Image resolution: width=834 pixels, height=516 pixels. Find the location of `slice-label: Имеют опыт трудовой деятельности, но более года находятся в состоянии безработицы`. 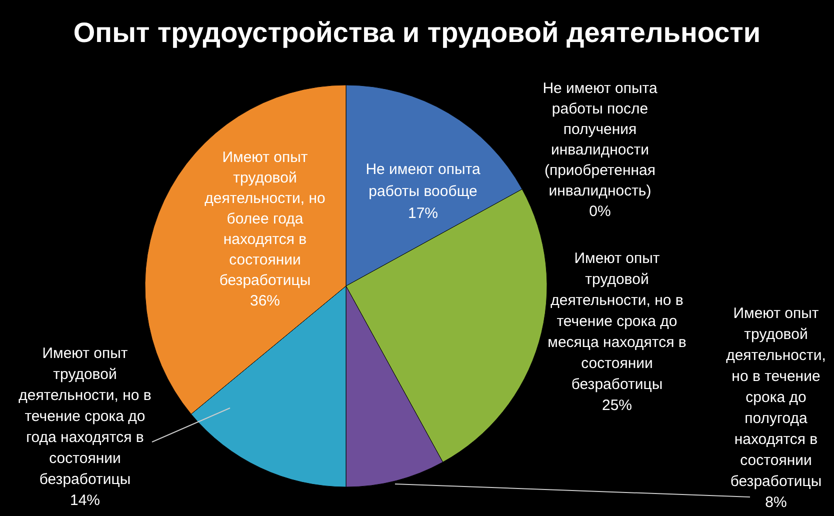

slice-label: Имеют опыт трудовой деятельности, но более года находятся в состоянии безработицы is located at coordinates (265, 219).